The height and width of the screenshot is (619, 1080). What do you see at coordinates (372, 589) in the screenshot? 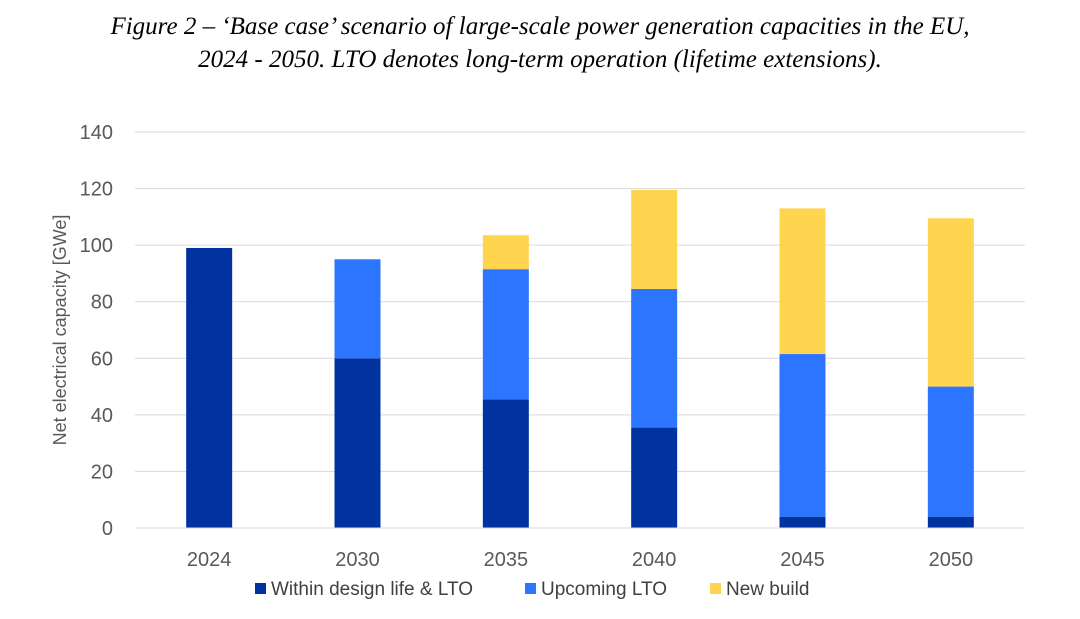
I see `legend-label: Within design life & LTO` at bounding box center [372, 589].